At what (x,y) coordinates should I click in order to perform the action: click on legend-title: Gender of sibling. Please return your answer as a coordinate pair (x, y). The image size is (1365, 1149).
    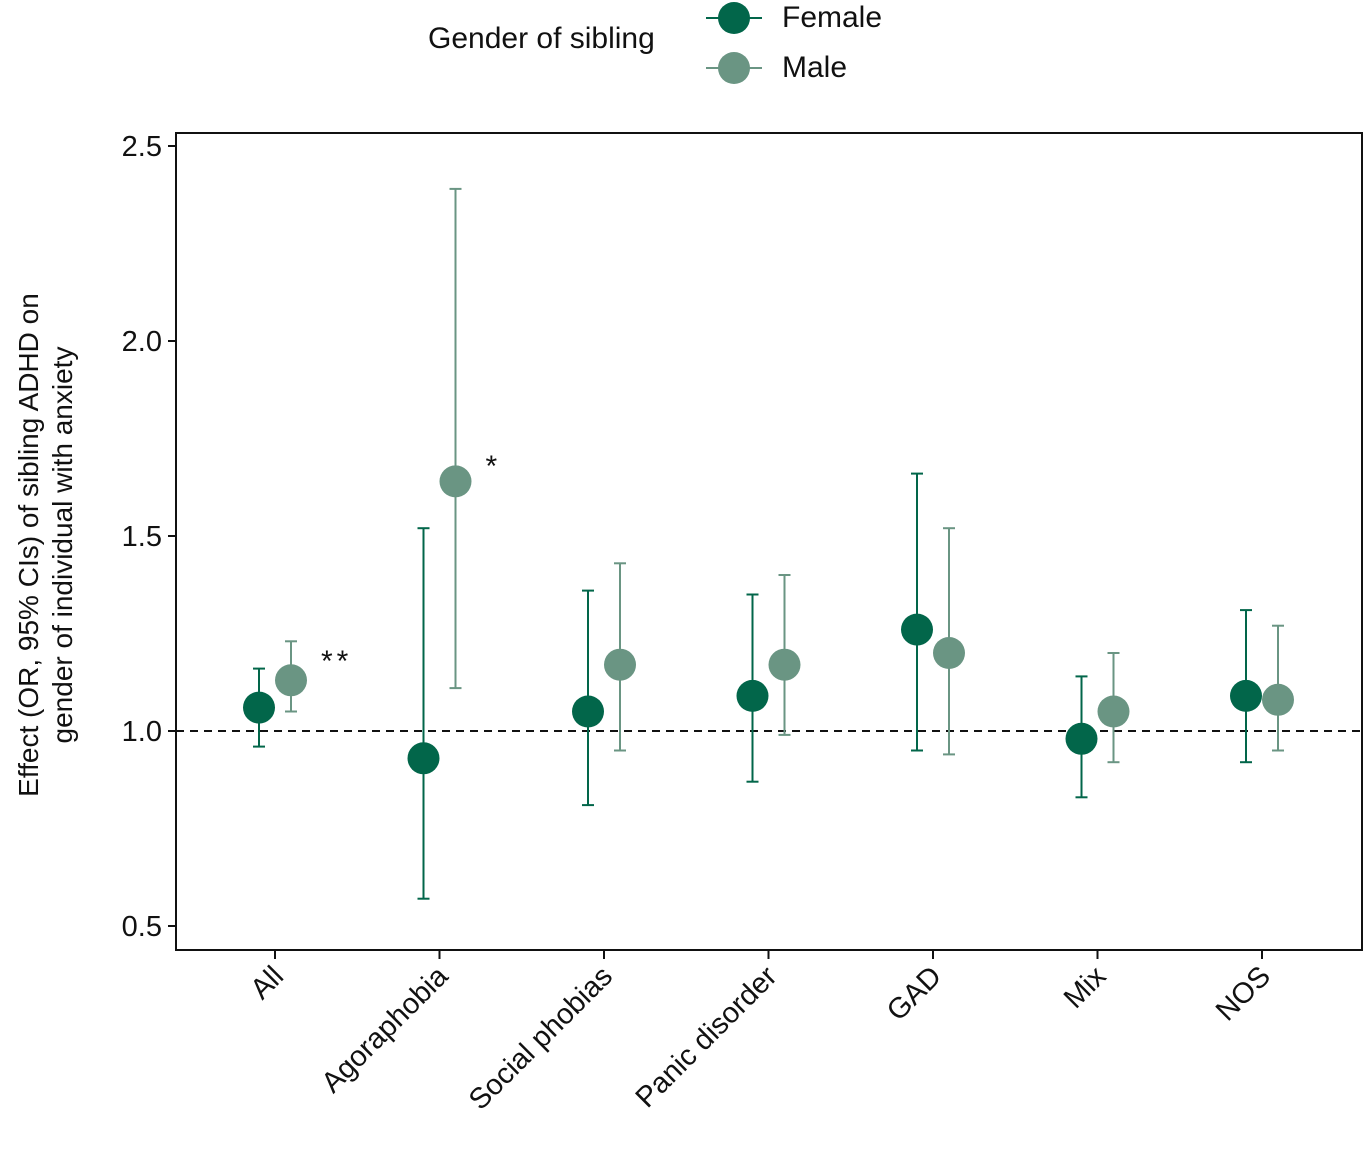
    Looking at the image, I should click on (541, 38).